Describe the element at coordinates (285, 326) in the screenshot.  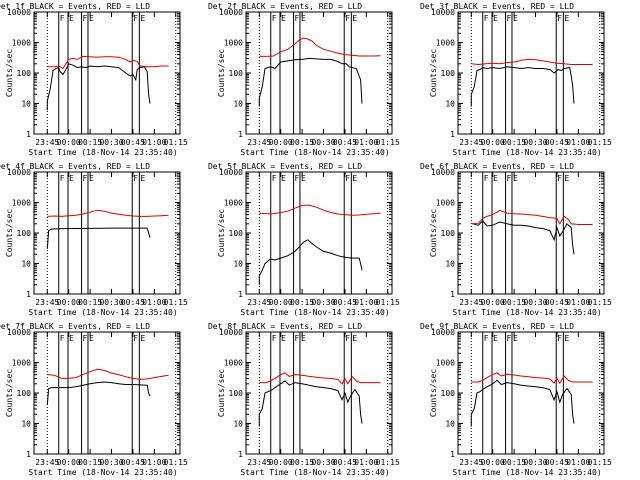
I see `panel-title: Det 8f BLACK = Events, RED = LLD` at that location.